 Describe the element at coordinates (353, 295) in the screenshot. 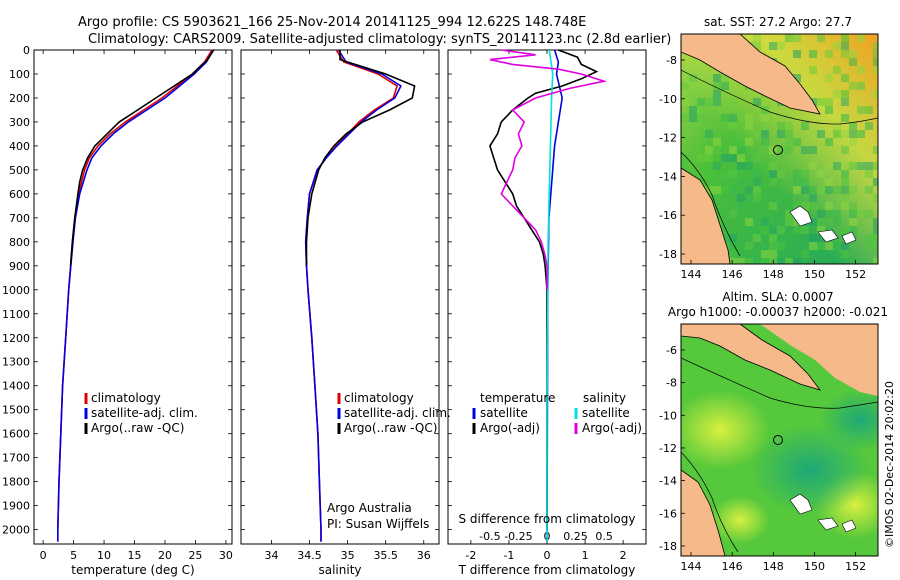

I see `series-line-satellite-adj-clim` at that location.